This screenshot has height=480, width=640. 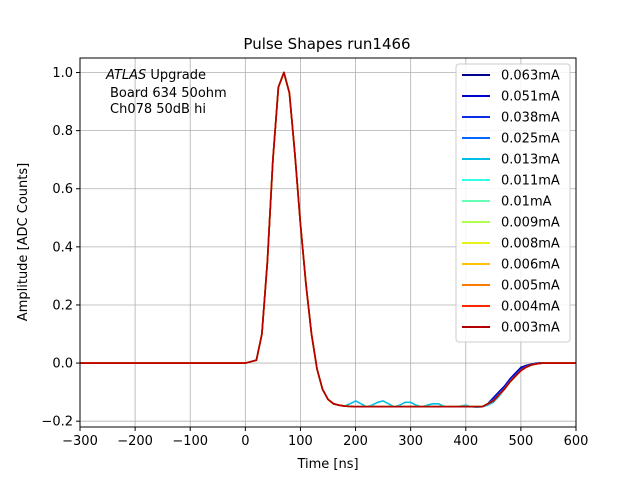 I want to click on legend-label-9: 0.006mA, so click(x=530, y=265).